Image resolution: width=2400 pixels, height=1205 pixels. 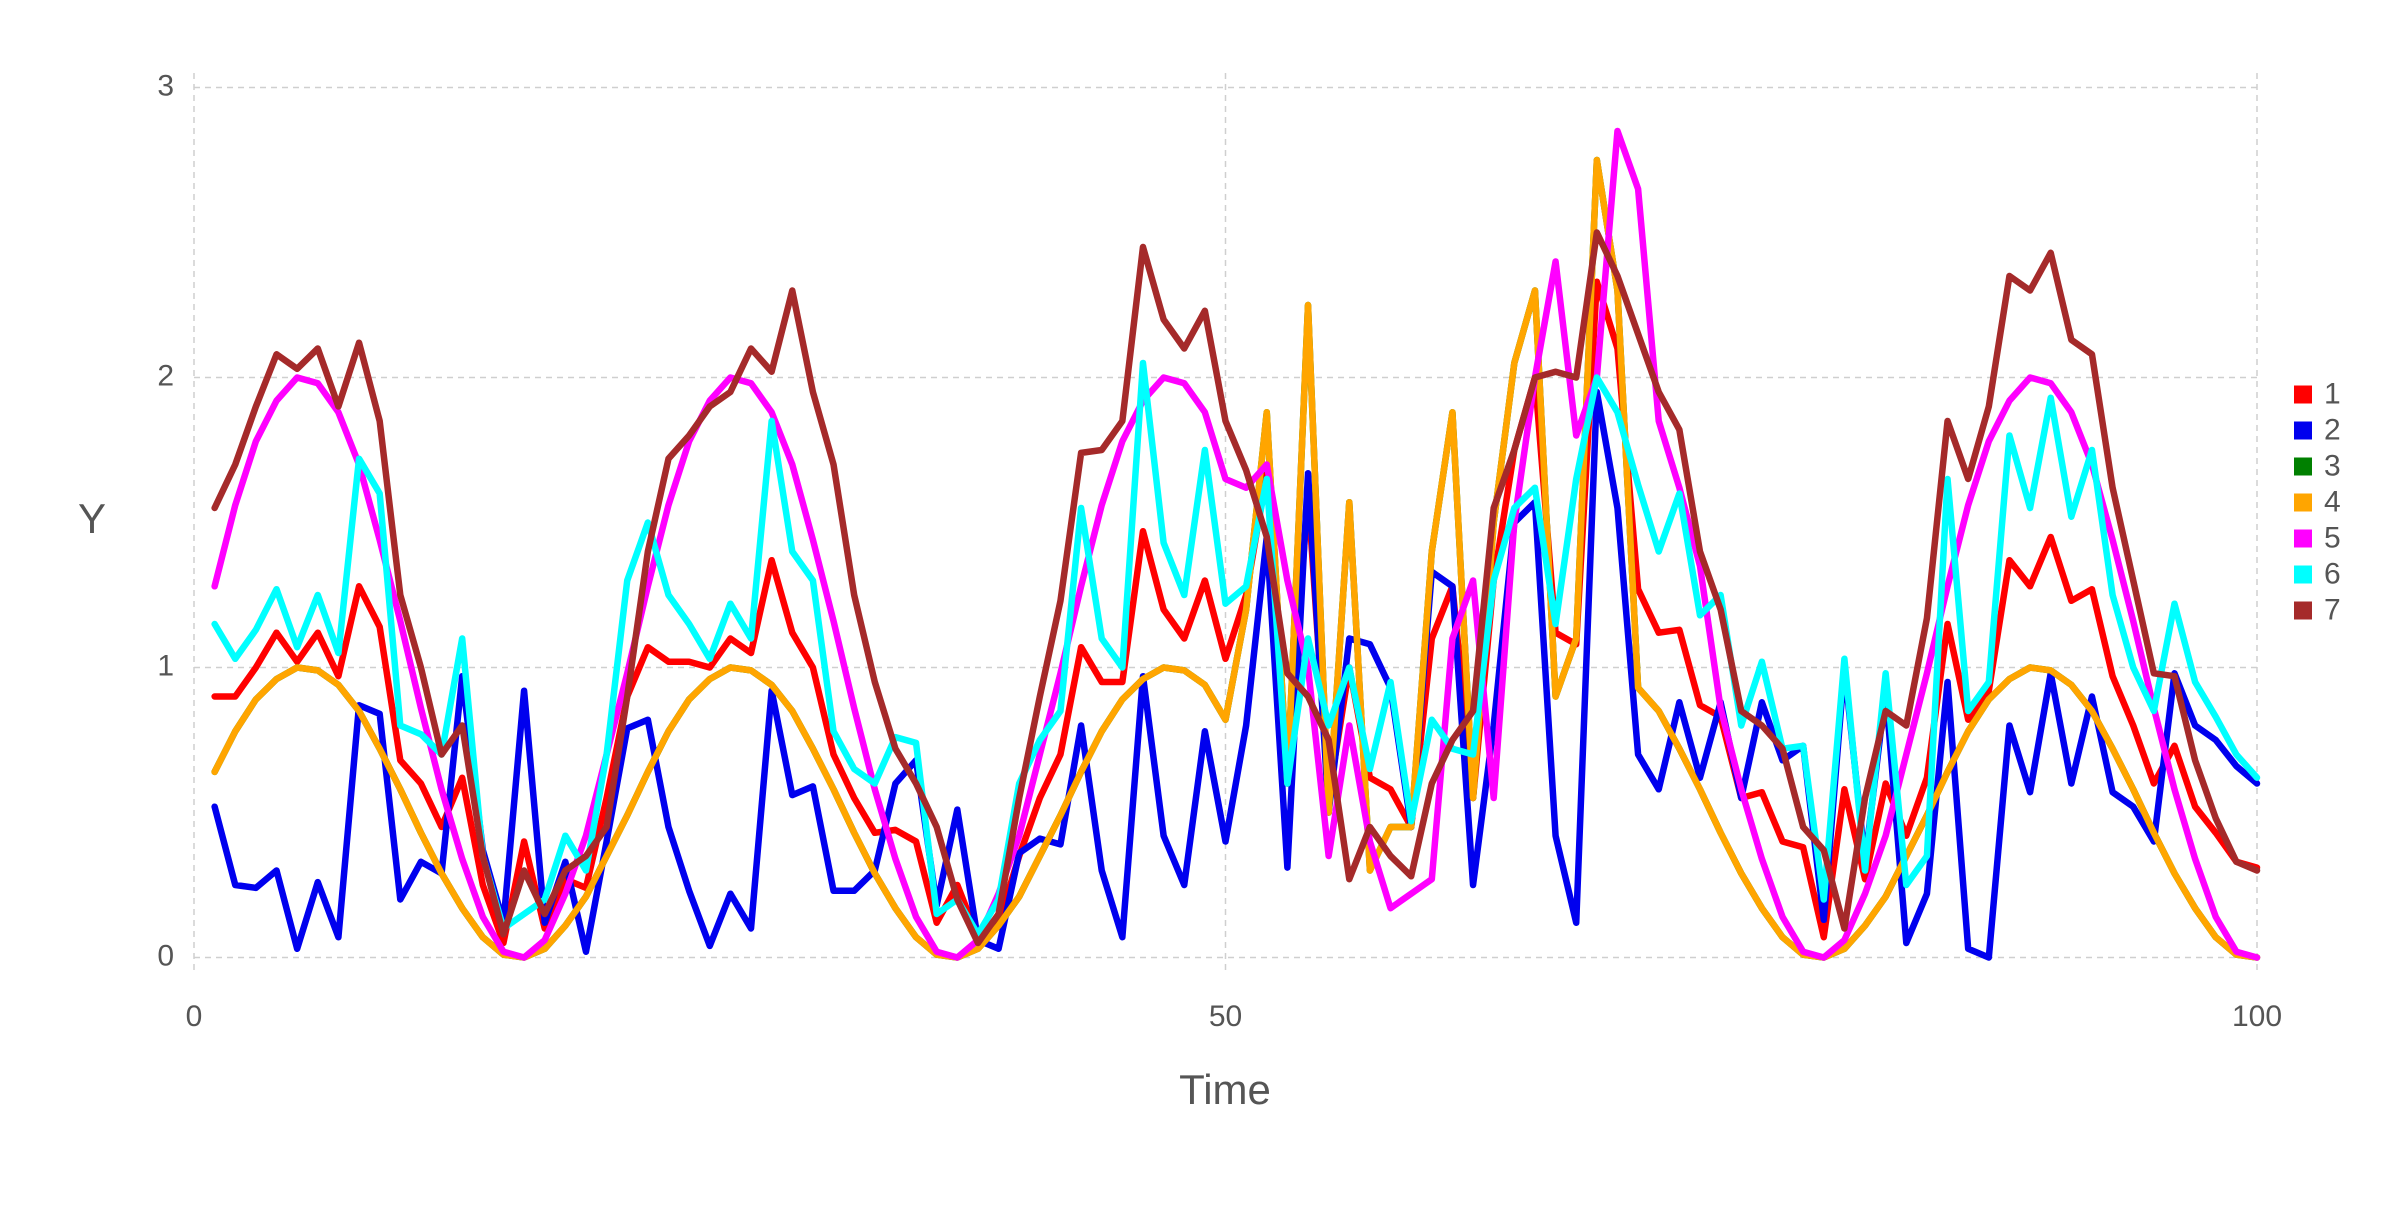 What do you see at coordinates (165, 85) in the screenshot?
I see `y-tick-label: 3` at bounding box center [165, 85].